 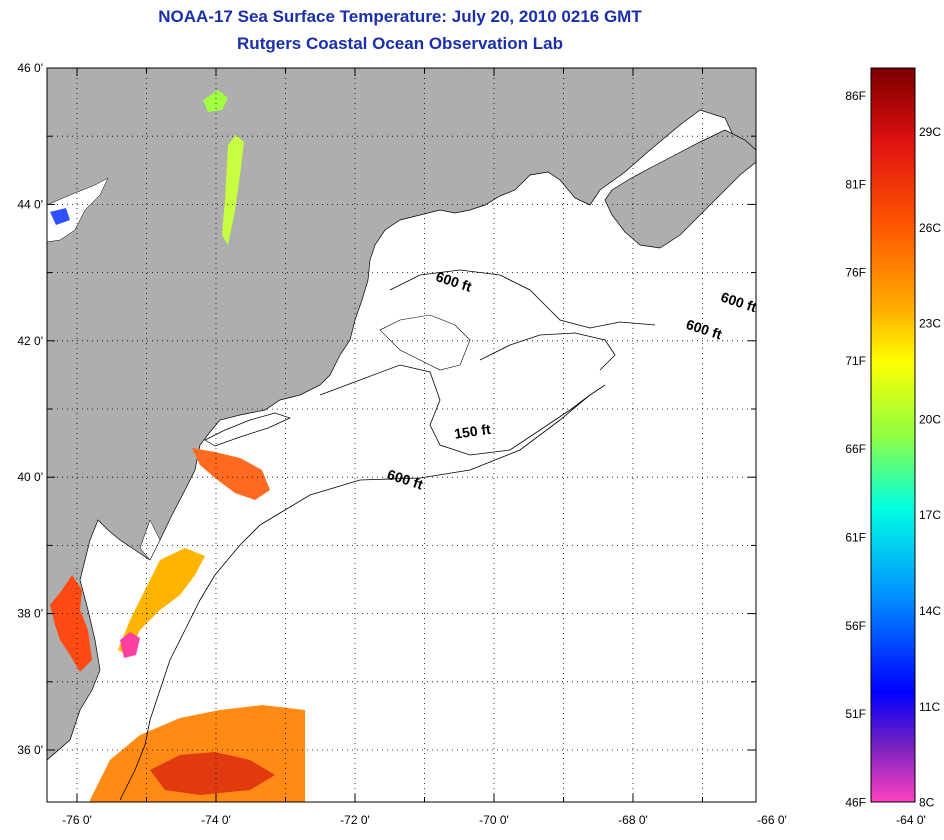 I want to click on lon-label: -66 0', so click(x=772, y=820).